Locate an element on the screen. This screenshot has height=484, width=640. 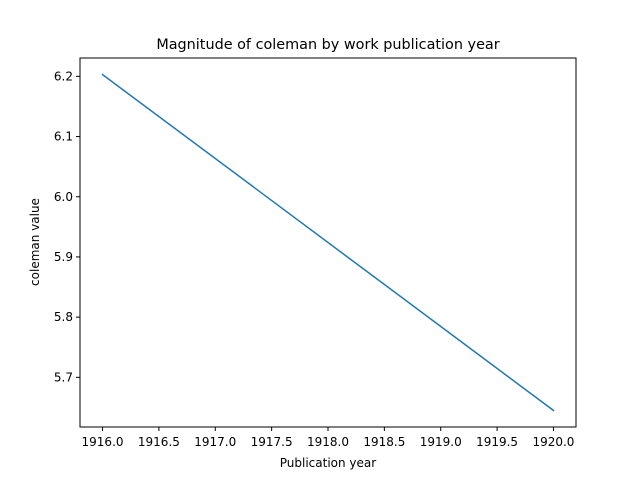
x-tick-label: 1918.0 is located at coordinates (328, 442).